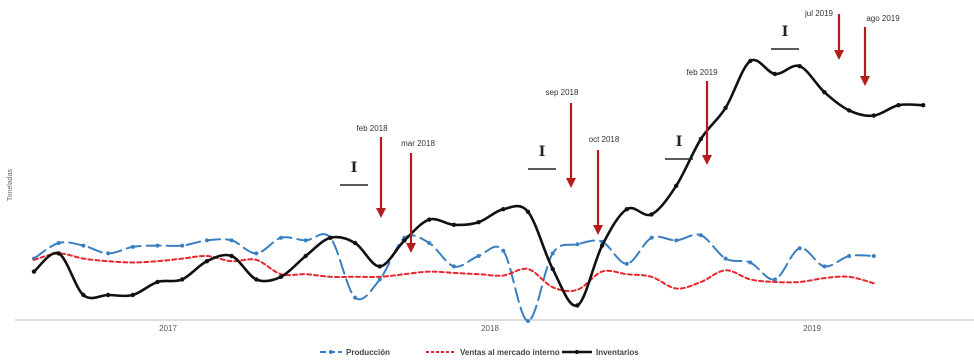 Image resolution: width=974 pixels, height=360 pixels. What do you see at coordinates (562, 92) in the screenshot?
I see `annotation-label: sep 2018` at bounding box center [562, 92].